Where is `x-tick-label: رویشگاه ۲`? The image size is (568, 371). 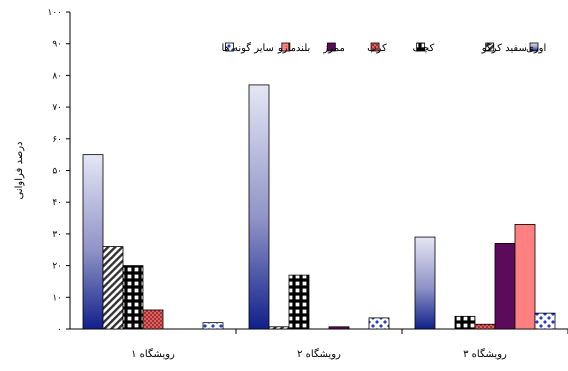 x-tick-label: رویشگاه ۲ is located at coordinates (319, 354).